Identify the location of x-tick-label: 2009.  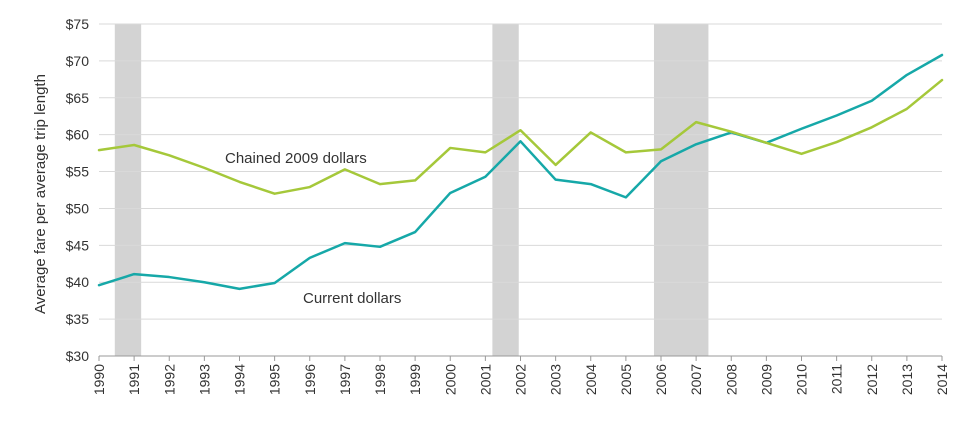
(766, 379).